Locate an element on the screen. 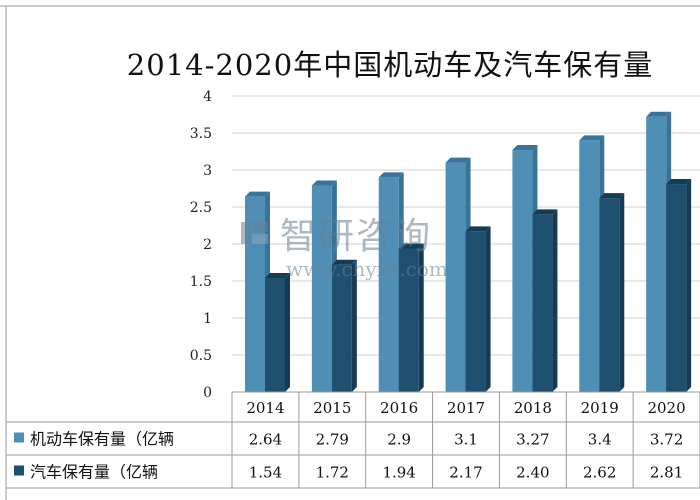 The width and height of the screenshot is (700, 500). data-label-series1: 3.4 is located at coordinates (600, 440).